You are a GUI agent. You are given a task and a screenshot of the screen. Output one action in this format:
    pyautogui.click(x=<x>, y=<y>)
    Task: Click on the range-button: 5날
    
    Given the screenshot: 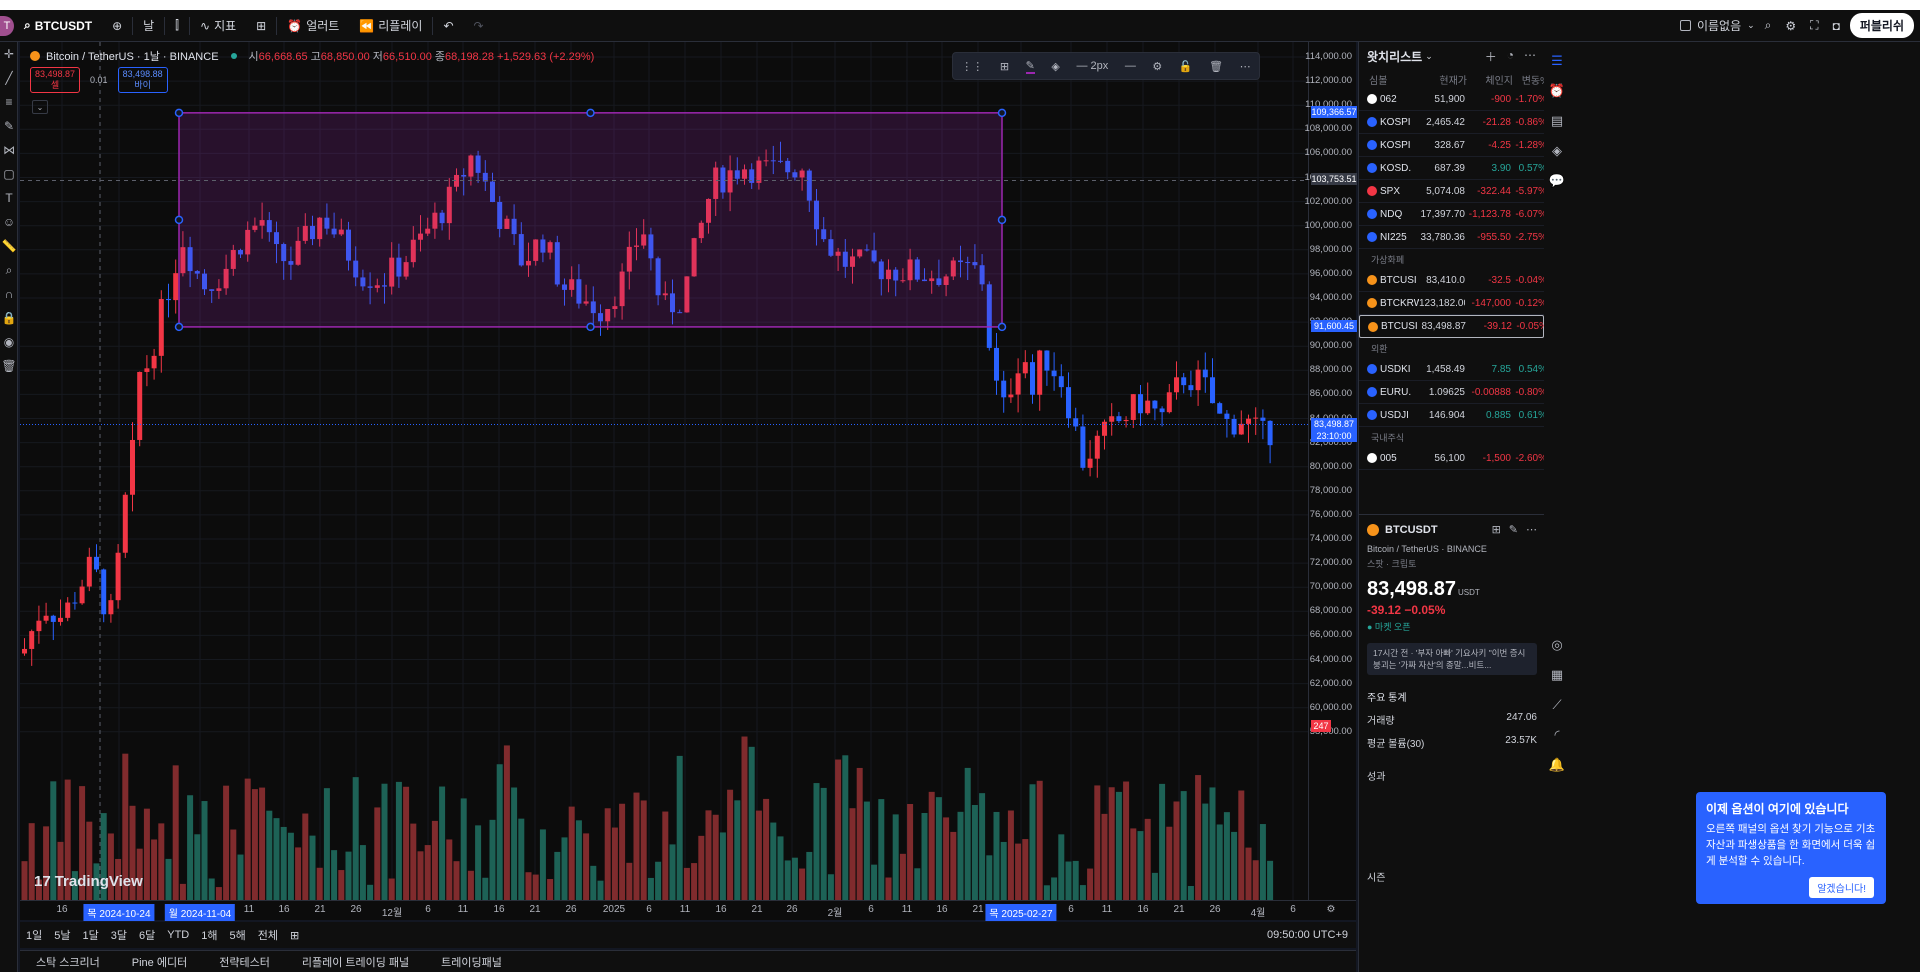 What is the action you would take?
    pyautogui.click(x=62, y=936)
    